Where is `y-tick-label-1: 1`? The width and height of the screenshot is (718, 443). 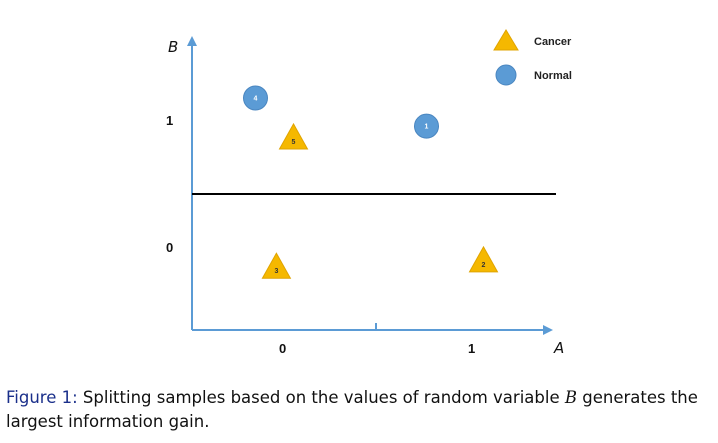
y-tick-label-1: 1 is located at coordinates (169, 120).